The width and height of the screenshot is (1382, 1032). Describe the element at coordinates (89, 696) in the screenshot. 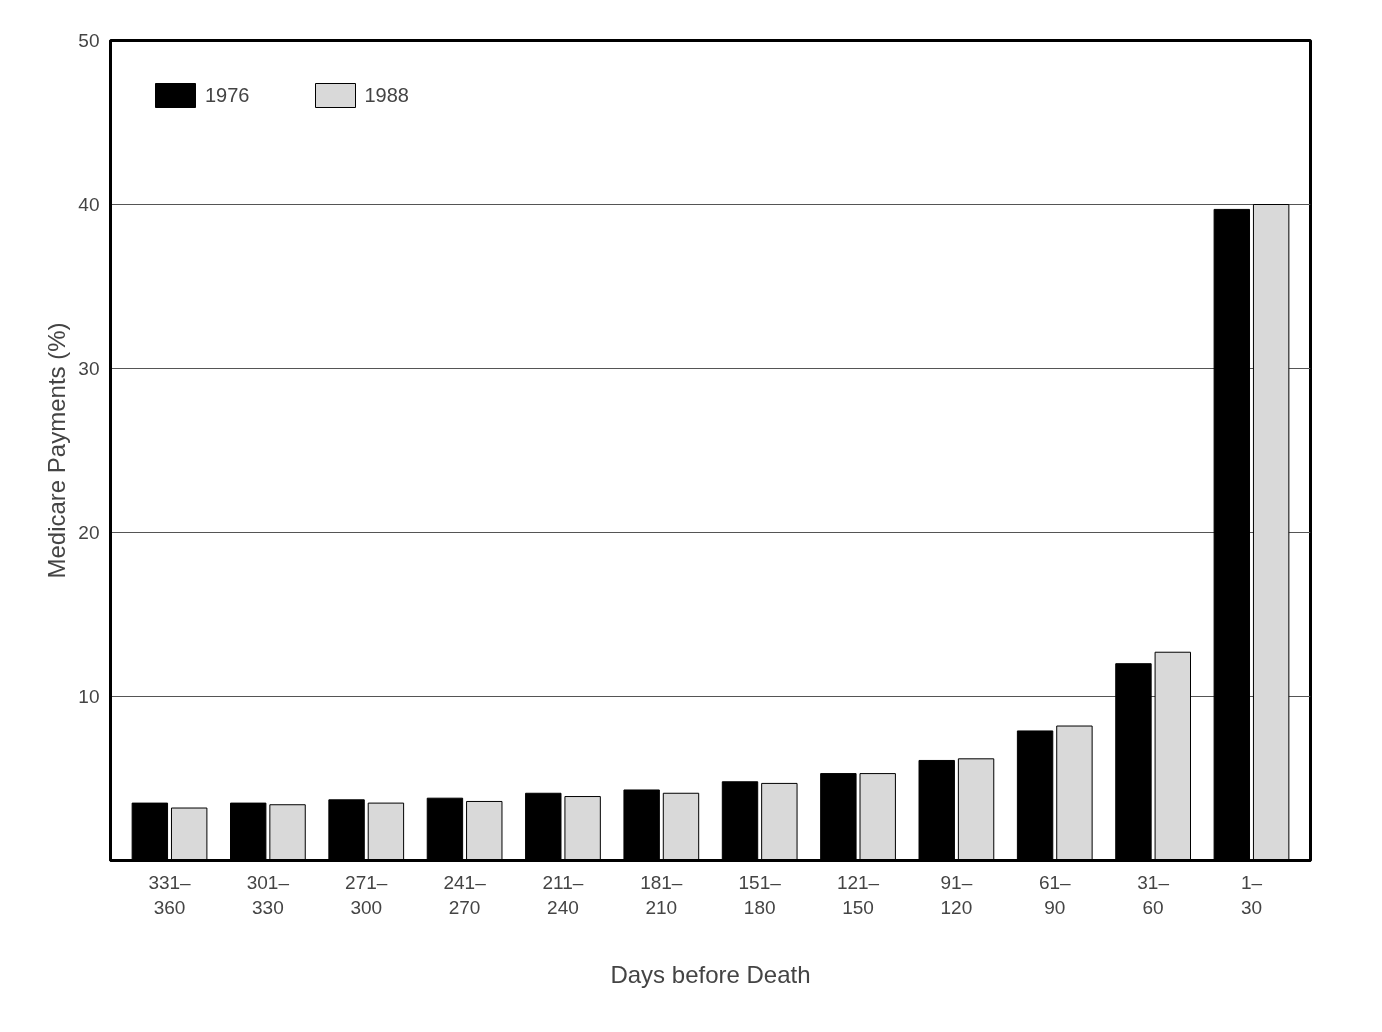

I see `y-tick-label: 10` at that location.